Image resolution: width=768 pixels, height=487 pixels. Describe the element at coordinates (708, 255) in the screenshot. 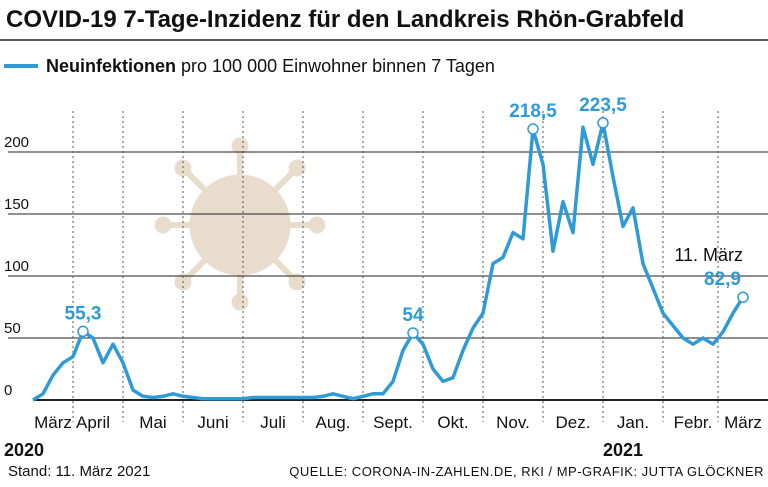

I see `annotation: 11. März` at that location.